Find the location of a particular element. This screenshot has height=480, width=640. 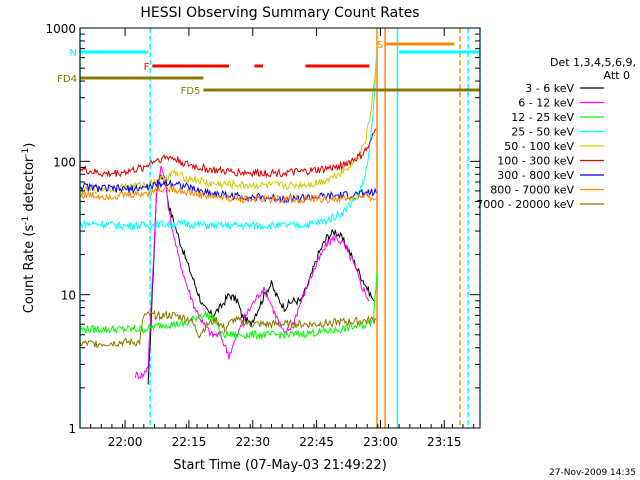

y-tick-label-2: 100 is located at coordinates (64, 162).